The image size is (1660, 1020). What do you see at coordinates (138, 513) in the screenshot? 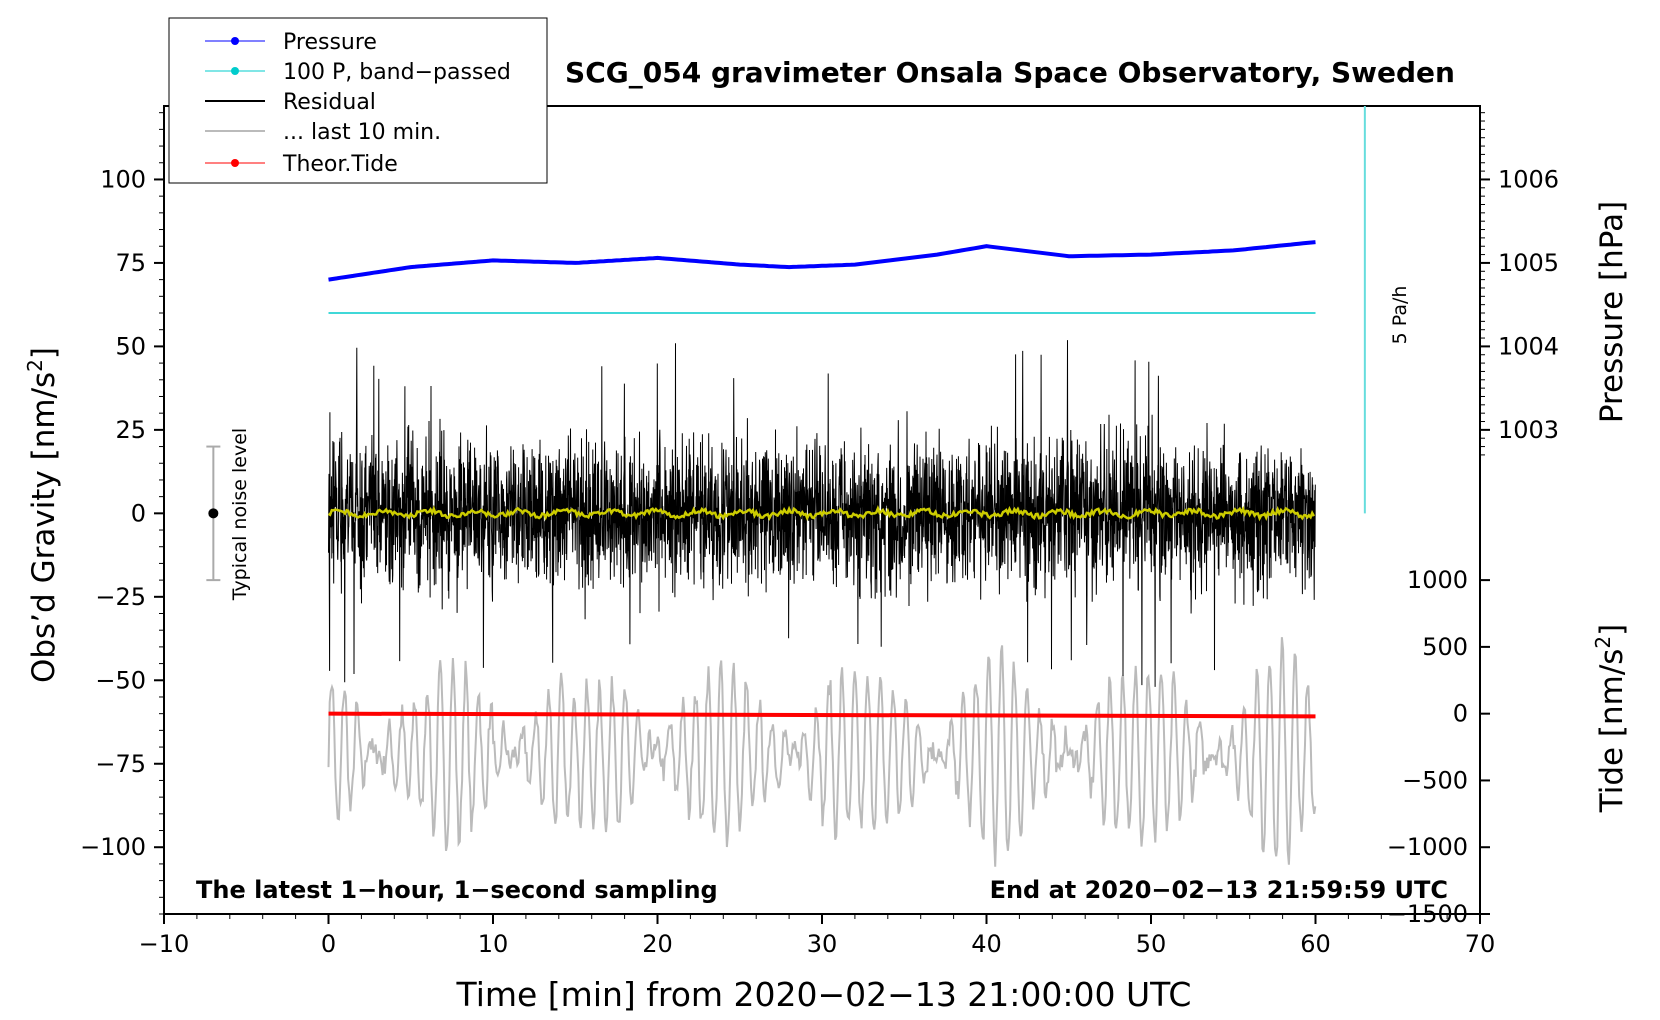
I see `y-tick-label: 0` at bounding box center [138, 513].